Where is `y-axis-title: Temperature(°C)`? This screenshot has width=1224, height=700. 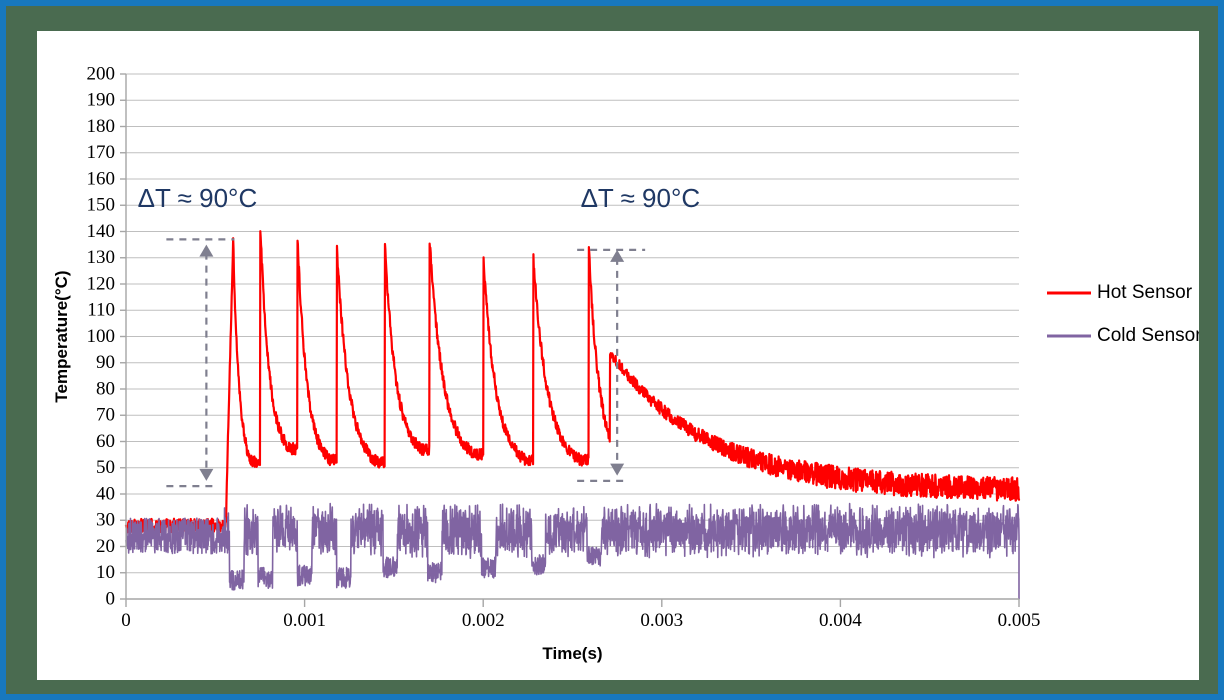 y-axis-title: Temperature(°C) is located at coordinates (61, 336).